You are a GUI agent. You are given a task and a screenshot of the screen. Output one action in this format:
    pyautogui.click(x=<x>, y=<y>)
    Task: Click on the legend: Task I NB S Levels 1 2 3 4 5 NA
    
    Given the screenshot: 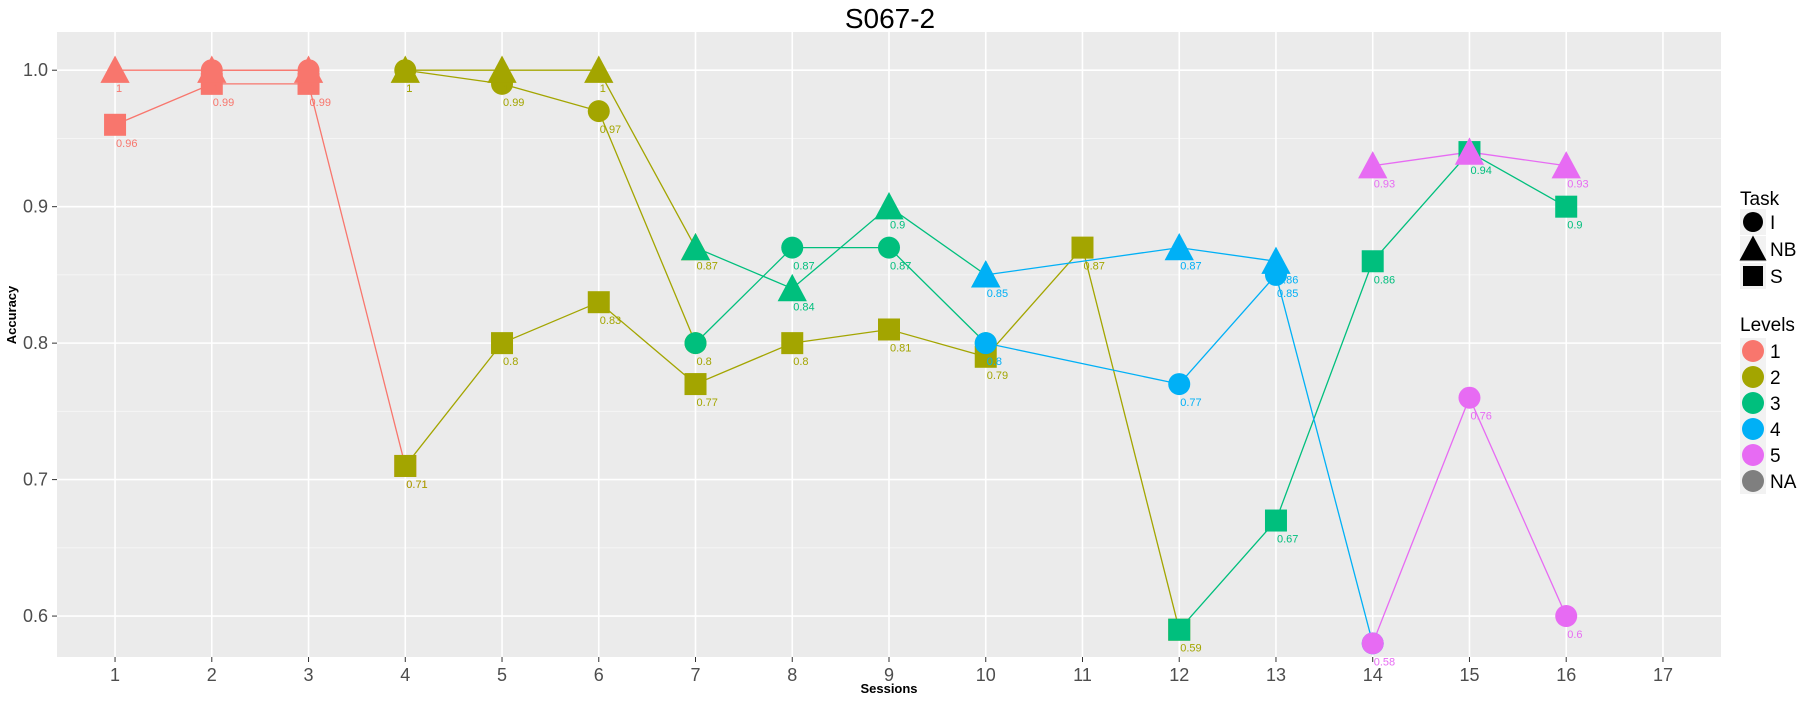 What is the action you would take?
    pyautogui.click(x=1768, y=341)
    